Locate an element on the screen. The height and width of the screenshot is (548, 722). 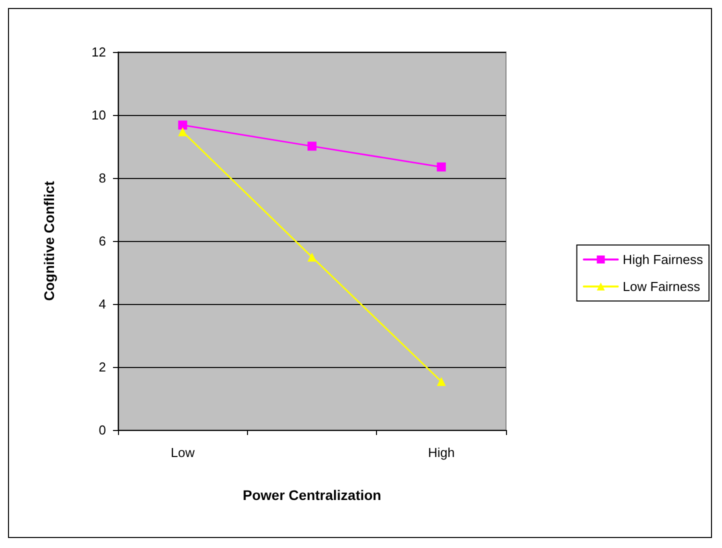
x-tick-label: High is located at coordinates (441, 452).